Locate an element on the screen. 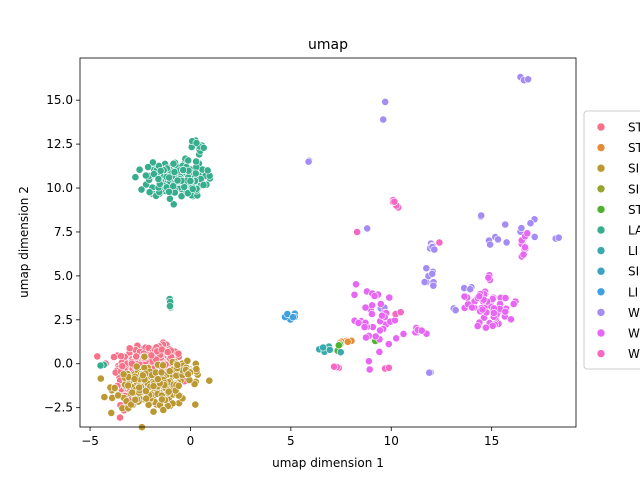 This screenshot has height=480, width=640. legend-label: LA is located at coordinates (634, 231).